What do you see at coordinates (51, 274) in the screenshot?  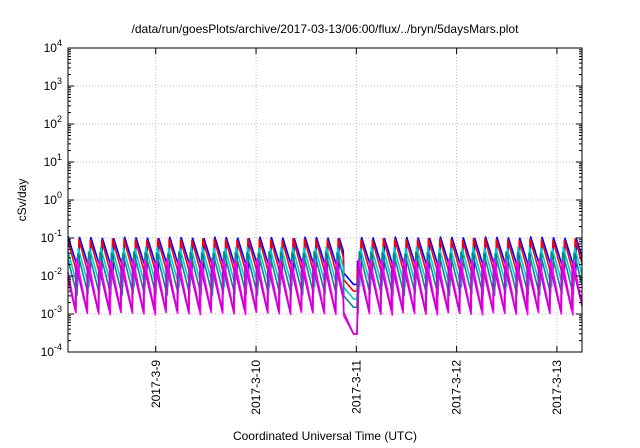 I see `y-tick-label: 10⁻²` at bounding box center [51, 274].